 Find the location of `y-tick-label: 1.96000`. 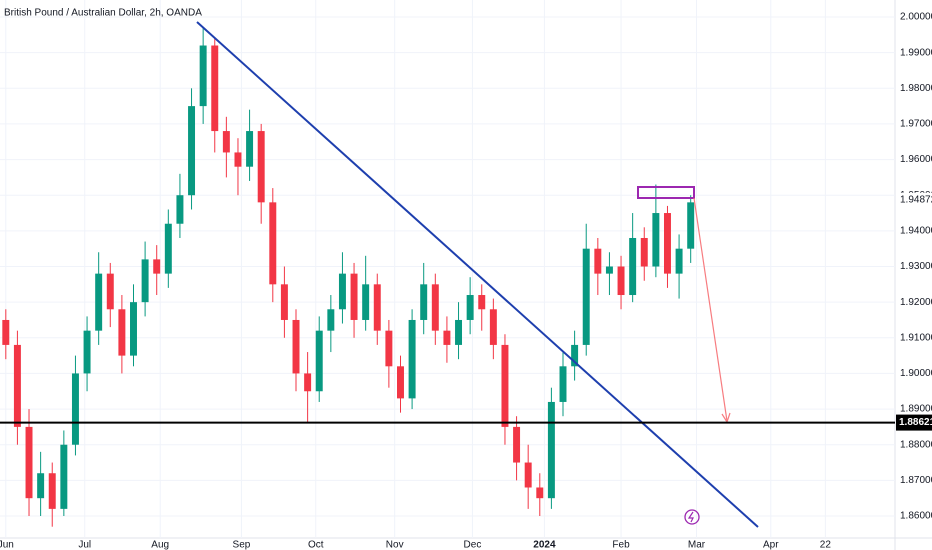

y-tick-label: 1.96000 is located at coordinates (916, 159).